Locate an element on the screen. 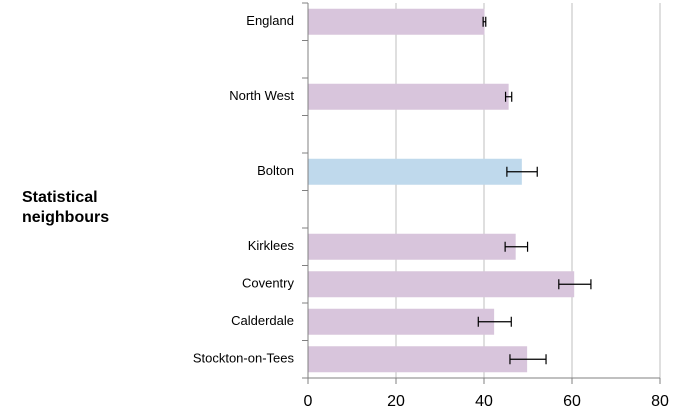 Image resolution: width=673 pixels, height=414 pixels. y-tick-label: Coventry is located at coordinates (268, 283).